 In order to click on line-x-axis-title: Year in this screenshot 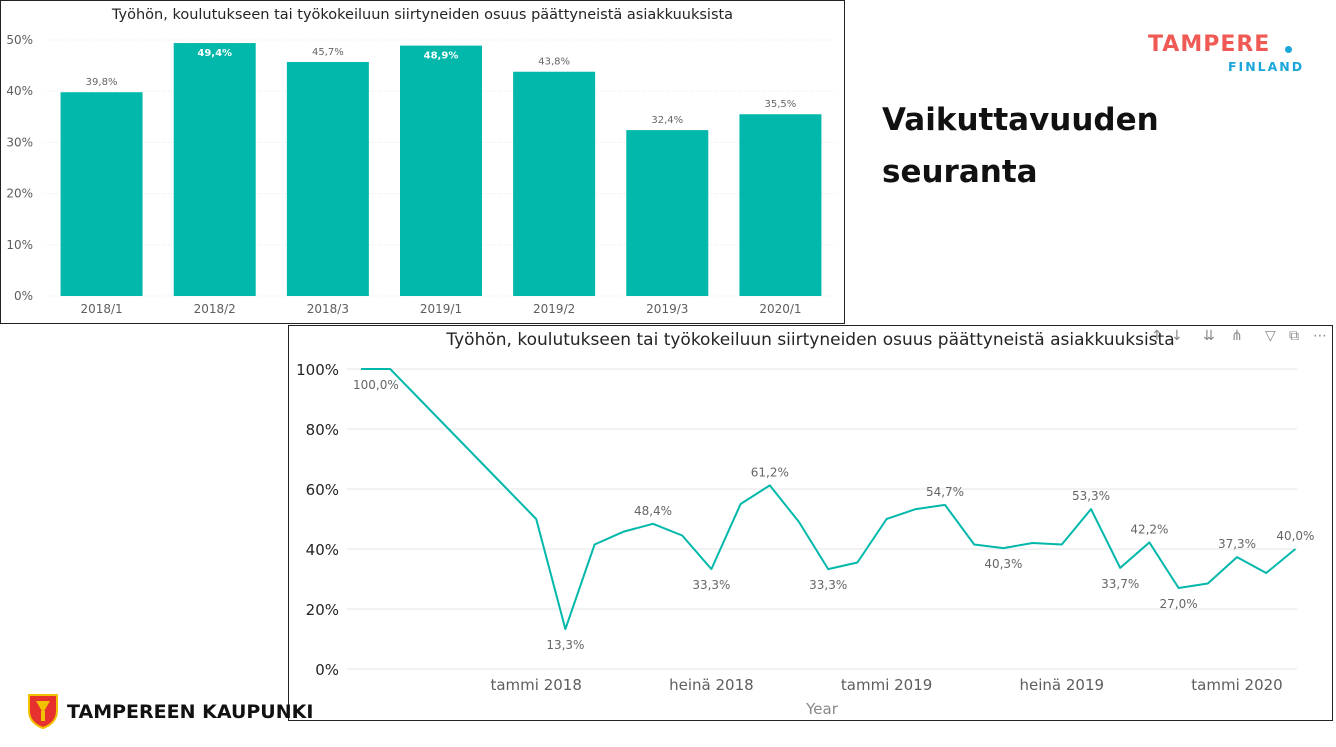, I will do `click(822, 709)`.